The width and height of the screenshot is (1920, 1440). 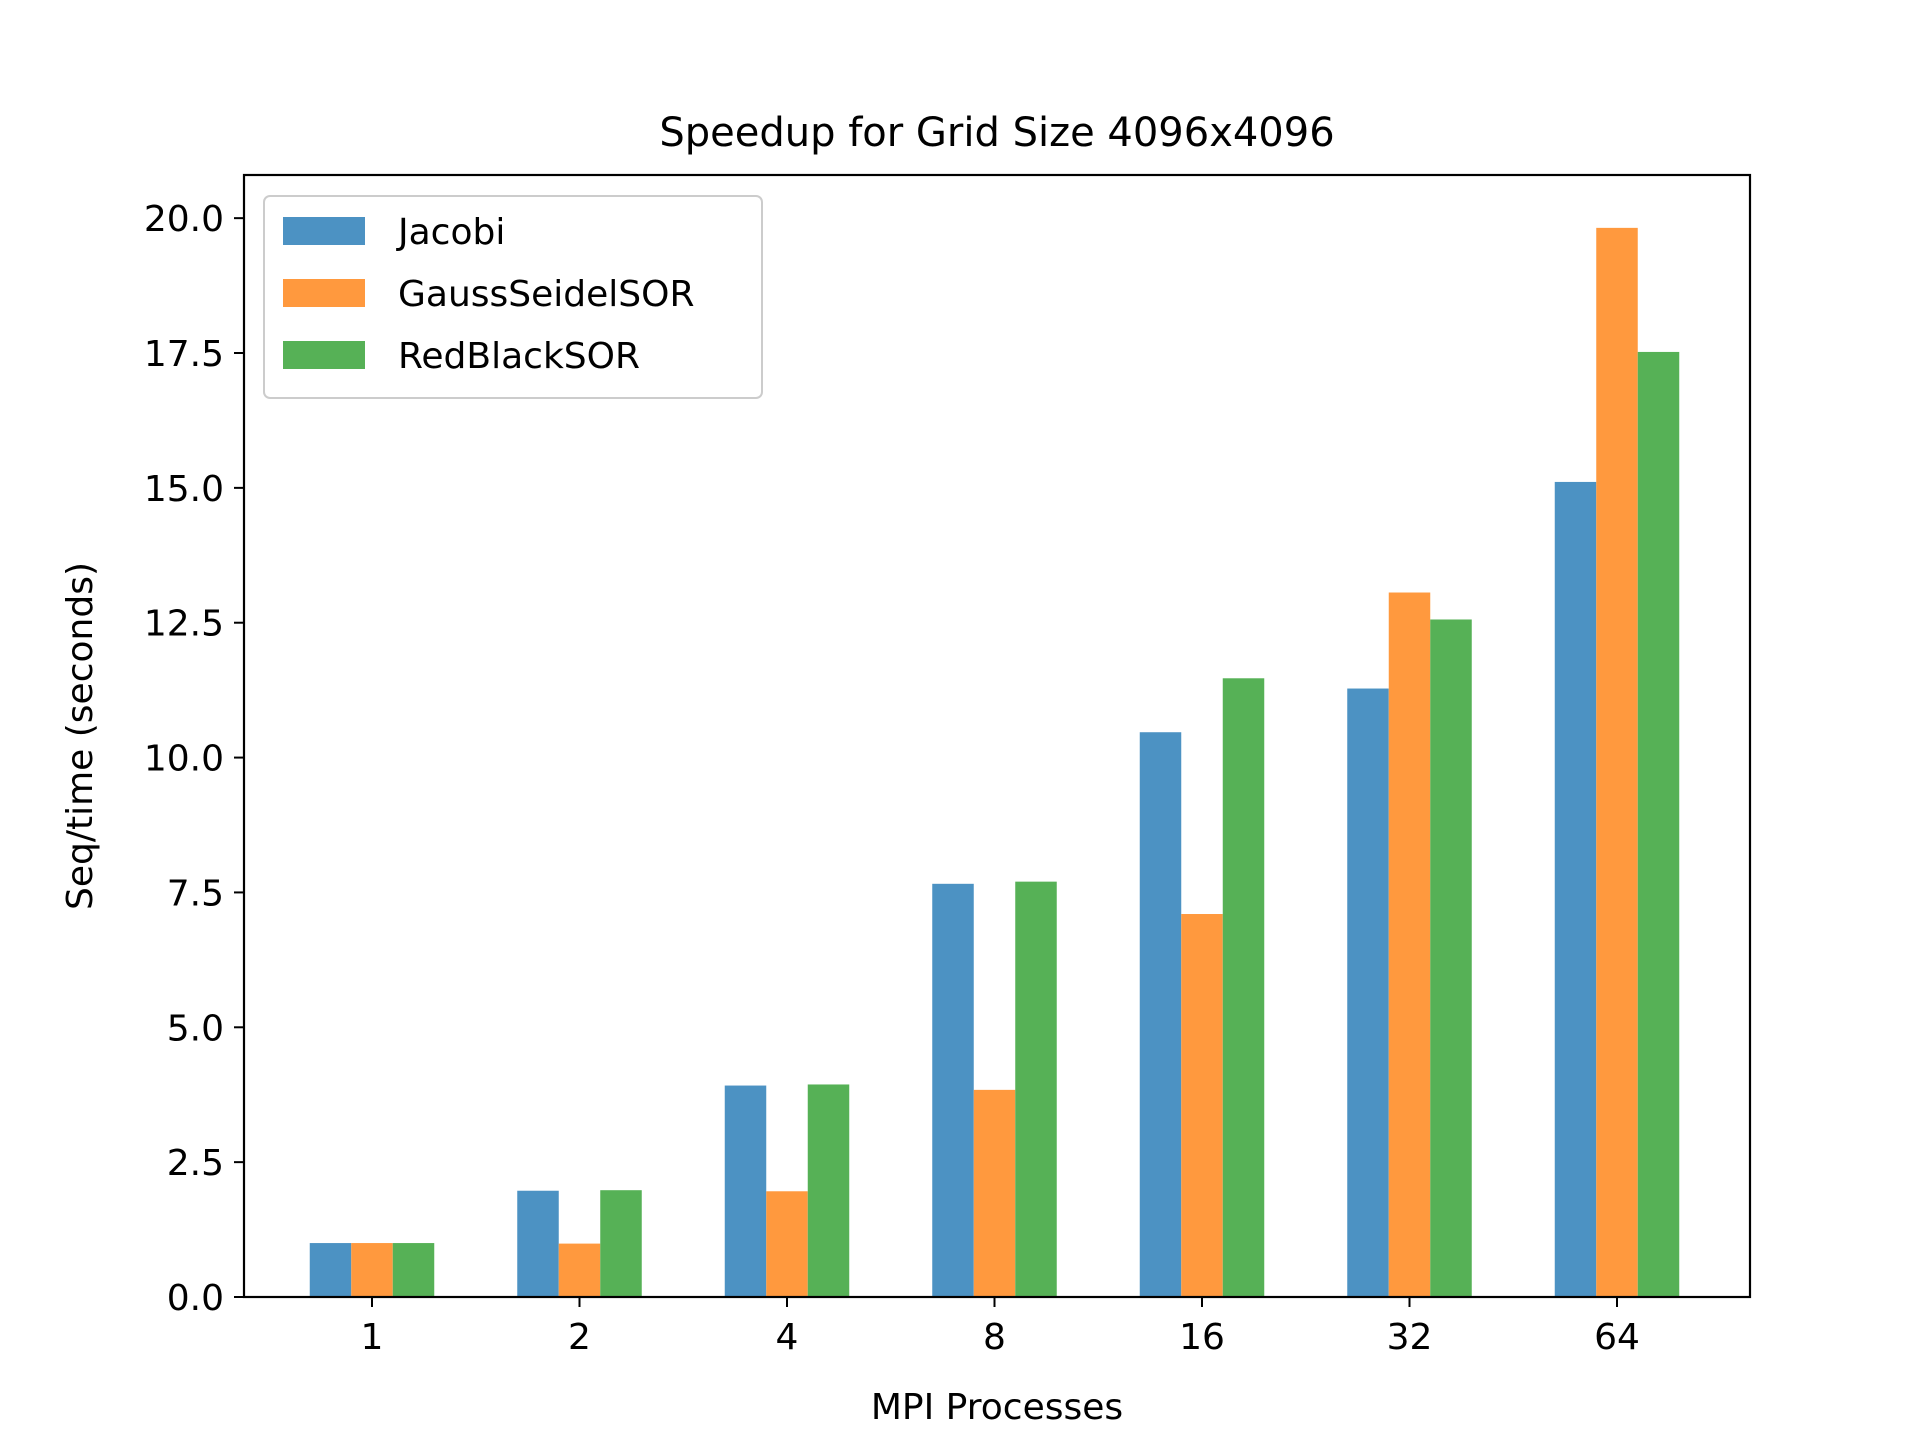 What do you see at coordinates (80, 736) in the screenshot?
I see `y-axis-label: Seq/time (seconds)` at bounding box center [80, 736].